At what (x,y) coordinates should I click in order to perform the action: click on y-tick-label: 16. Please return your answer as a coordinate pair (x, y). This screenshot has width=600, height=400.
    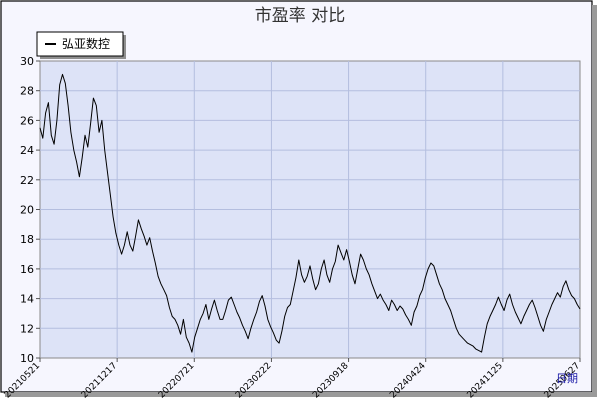
    Looking at the image, I should click on (27, 269).